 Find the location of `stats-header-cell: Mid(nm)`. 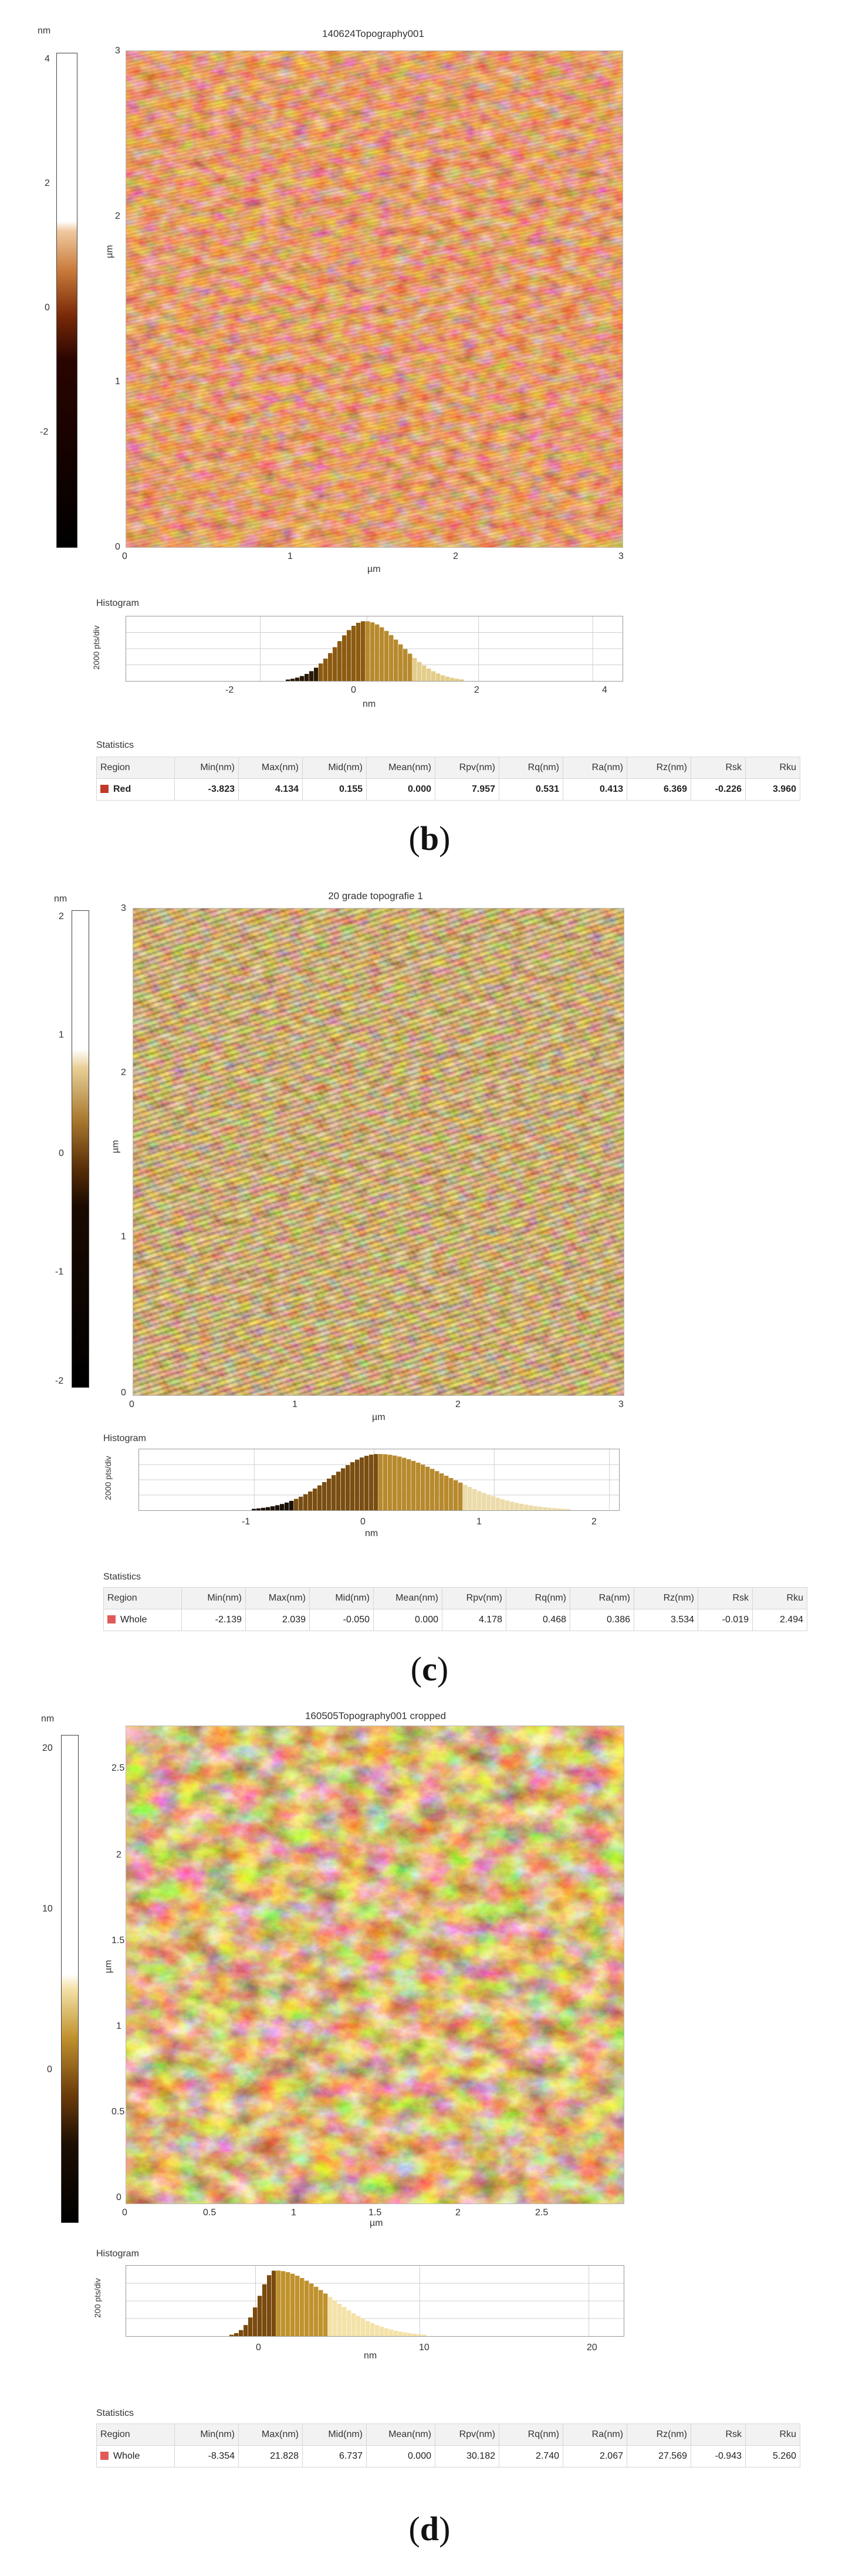

stats-header-cell: Mid(nm) is located at coordinates (341, 1598).